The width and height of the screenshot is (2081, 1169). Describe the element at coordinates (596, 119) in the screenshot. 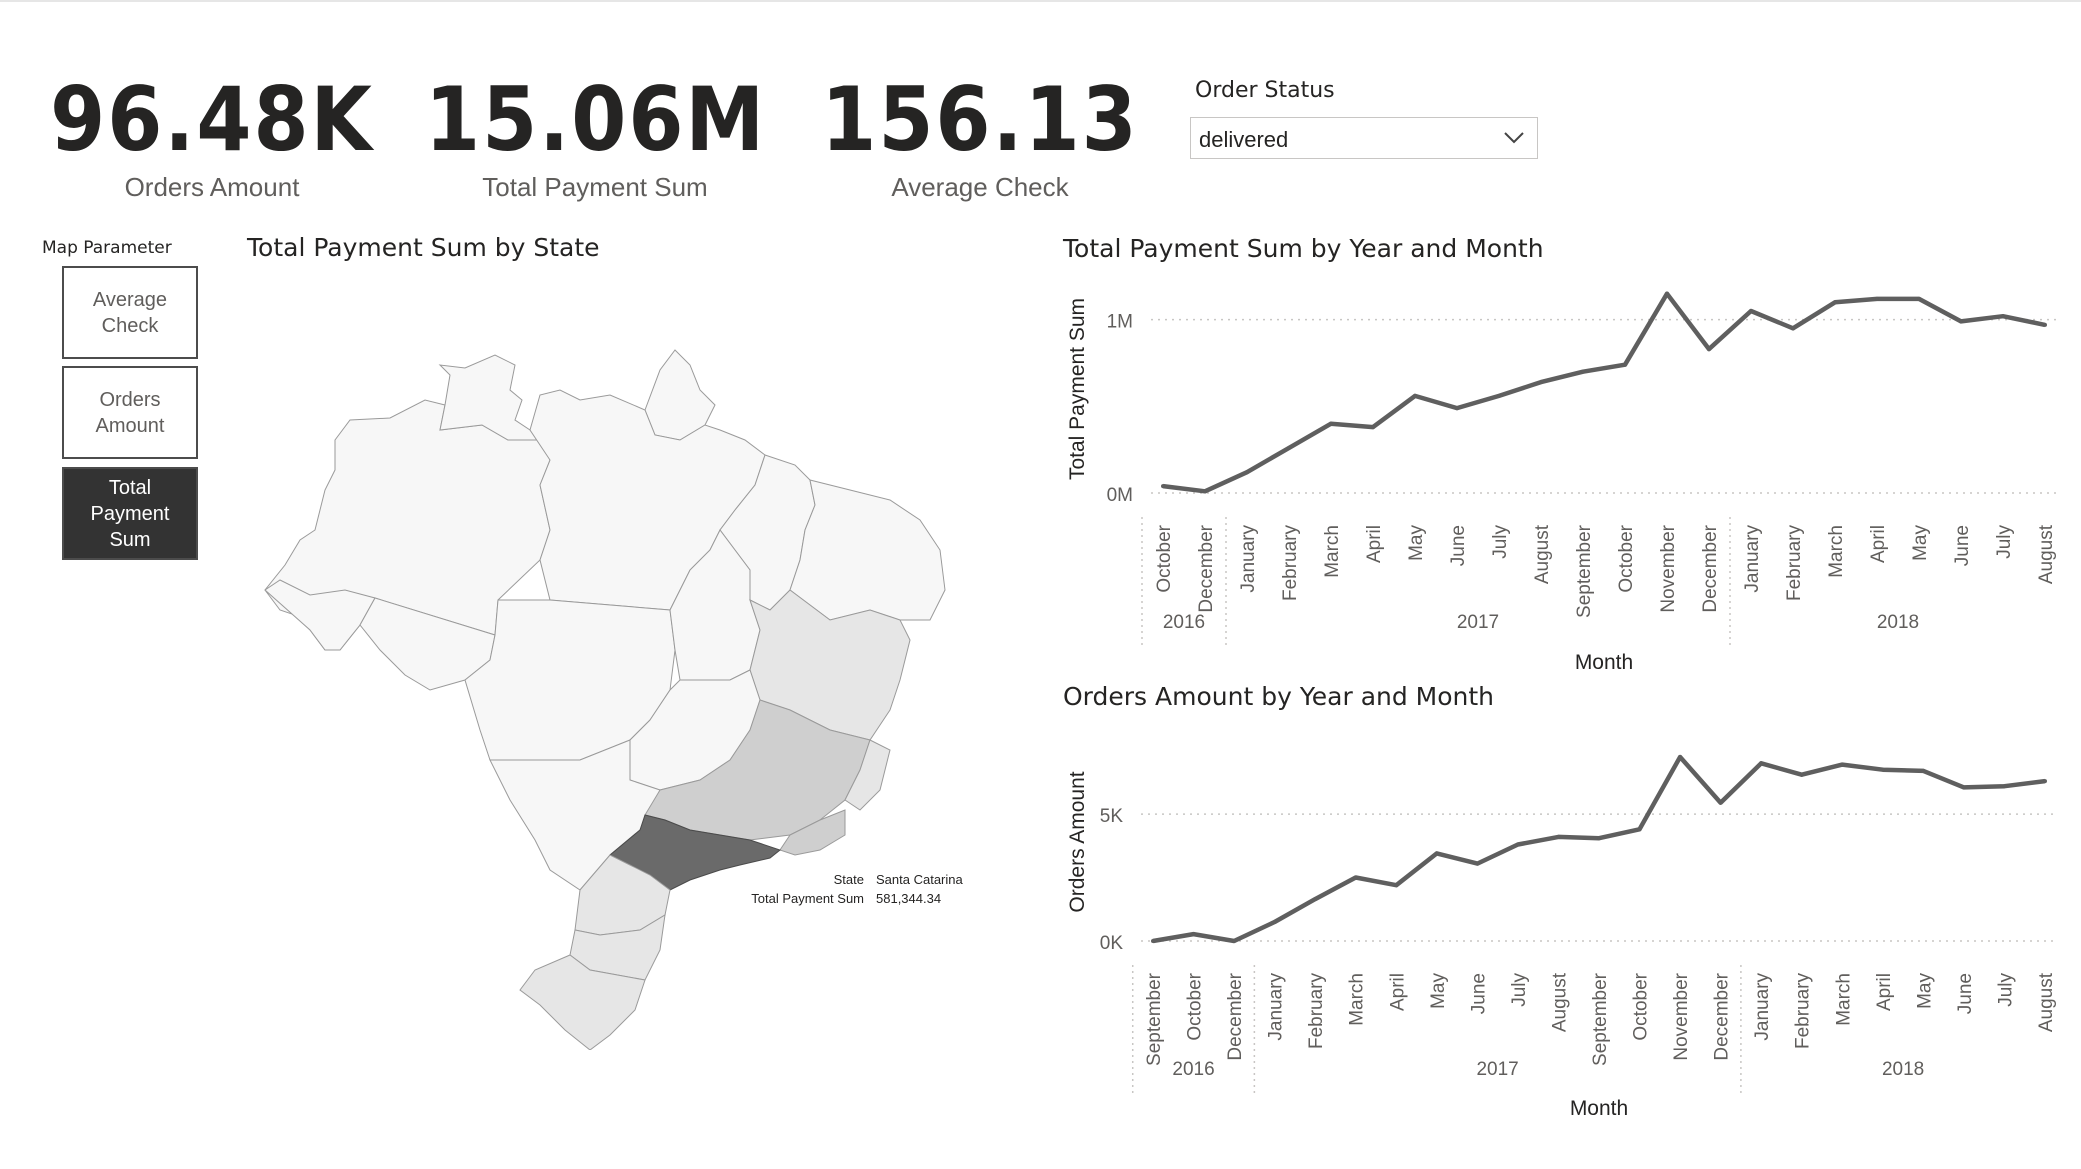

I see `kpi-value: 15.06M` at that location.